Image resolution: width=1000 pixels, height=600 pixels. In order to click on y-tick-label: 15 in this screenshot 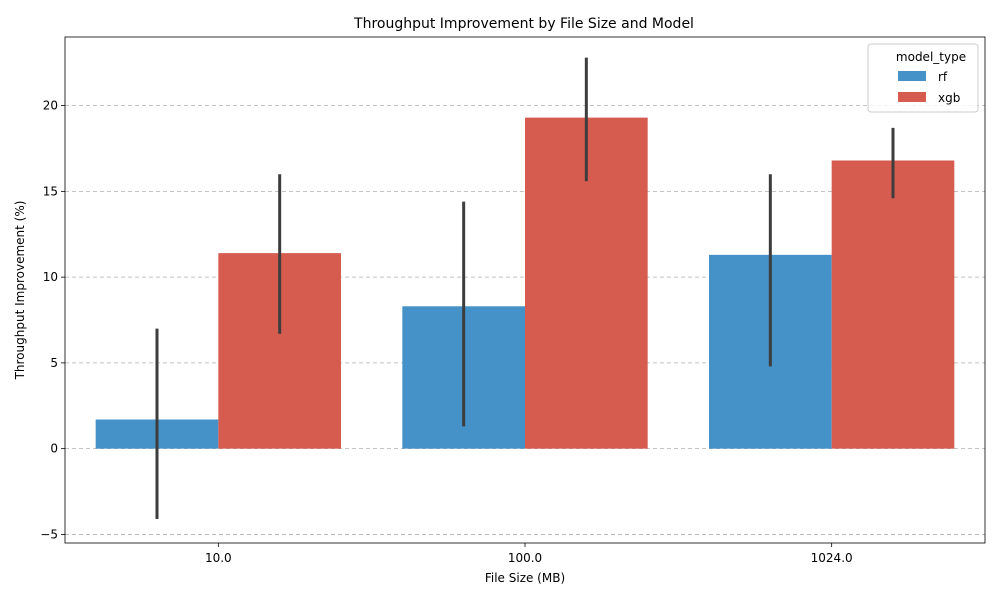, I will do `click(50, 191)`.